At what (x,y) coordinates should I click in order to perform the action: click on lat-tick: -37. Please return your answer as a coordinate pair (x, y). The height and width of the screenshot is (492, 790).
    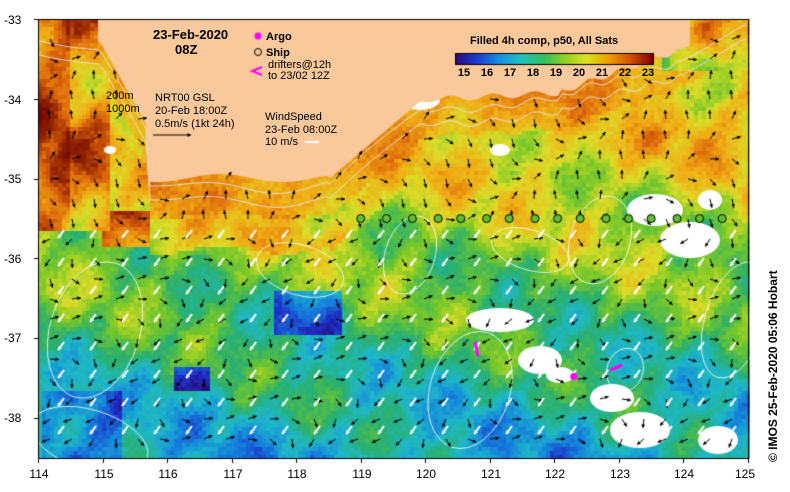
    Looking at the image, I should click on (13, 338).